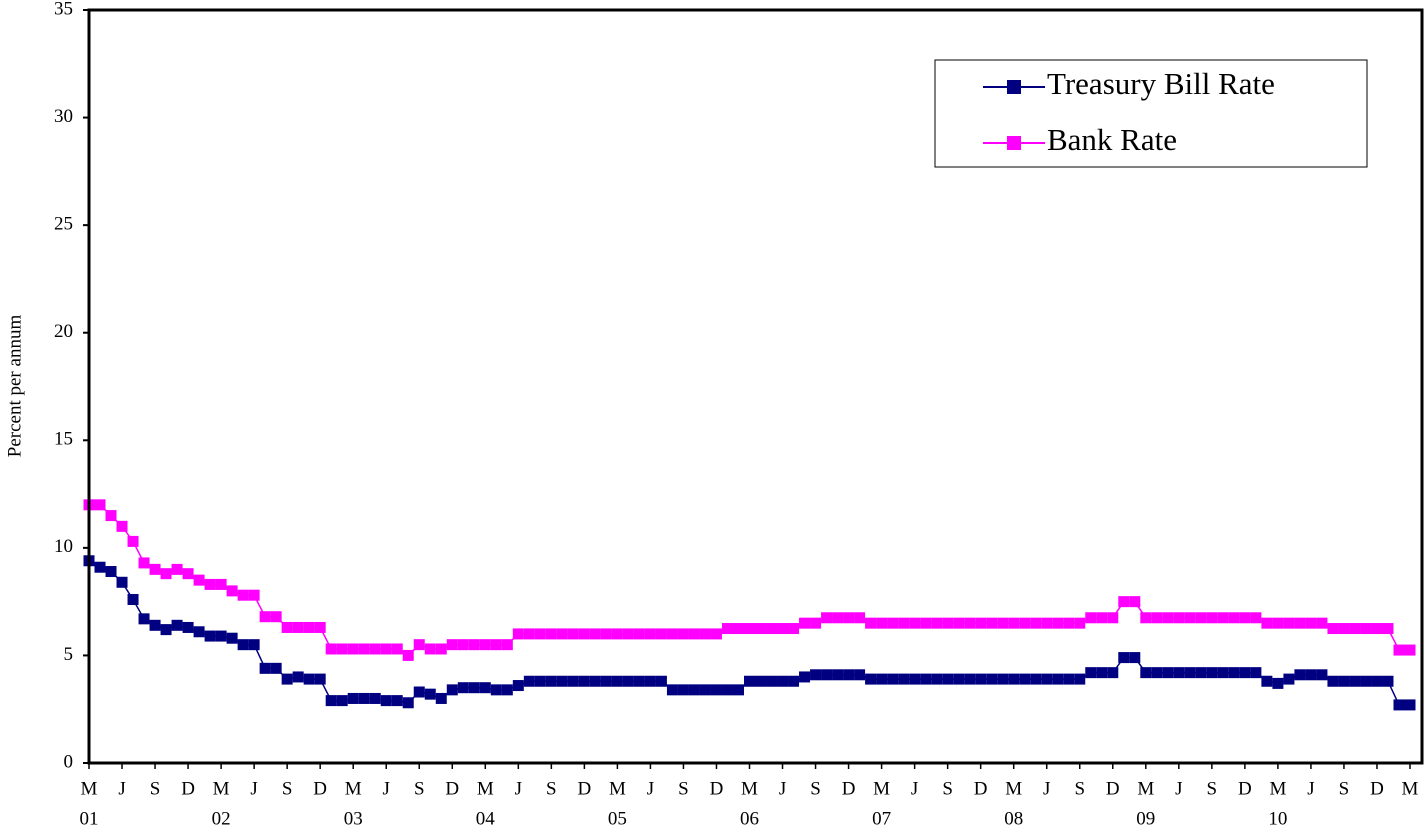 The height and width of the screenshot is (834, 1425). I want to click on x-year-label: 01, so click(89, 818).